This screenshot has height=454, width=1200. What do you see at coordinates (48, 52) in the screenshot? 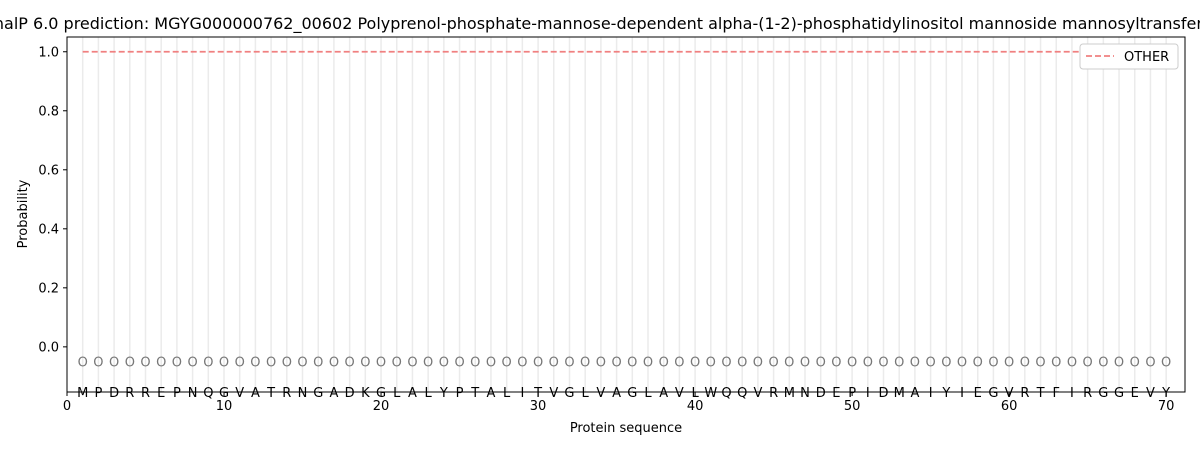
I see `y-tick-label: 1.0` at bounding box center [48, 52].